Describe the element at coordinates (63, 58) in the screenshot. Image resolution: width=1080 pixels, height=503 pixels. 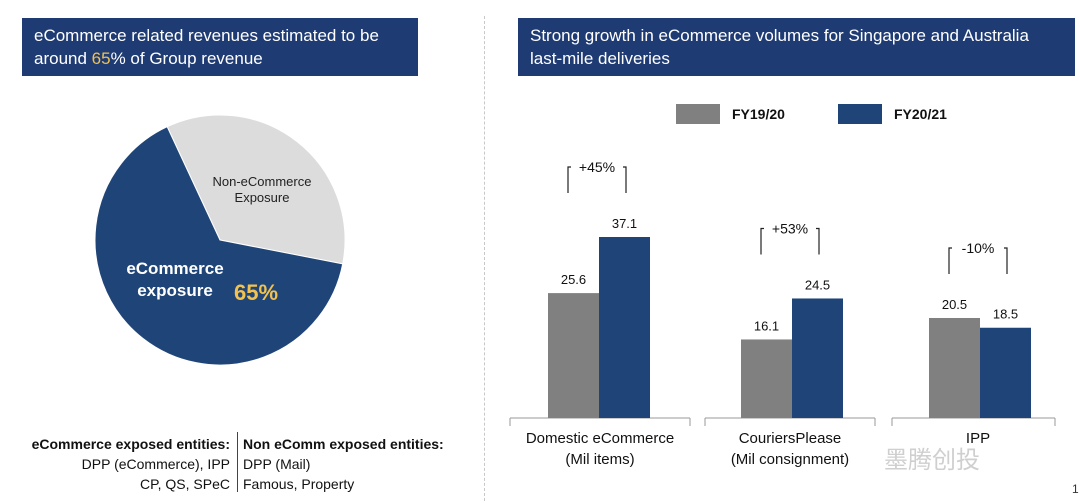
I see `left-title-line2-a: around` at that location.